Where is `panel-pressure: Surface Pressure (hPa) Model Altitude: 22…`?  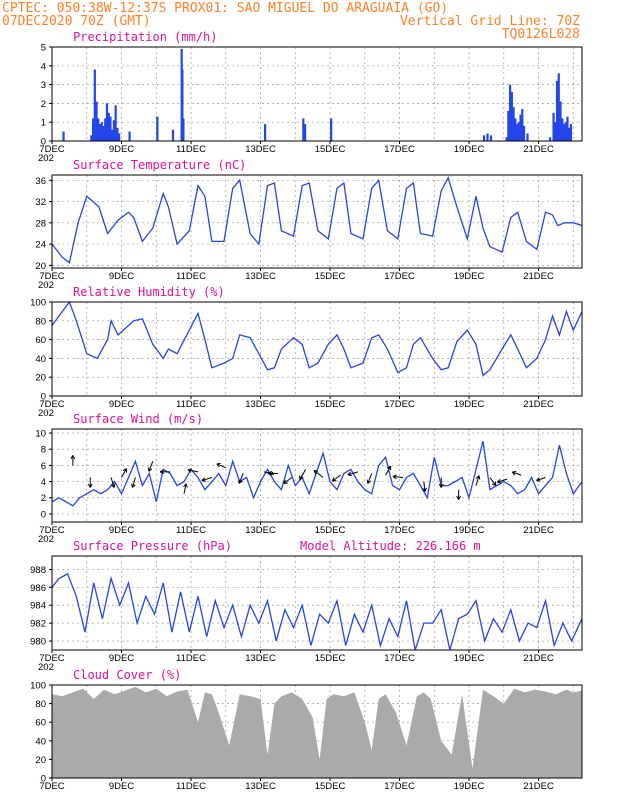
panel-pressure: Surface Pressure (hPa) Model Altitude: 22… is located at coordinates (306, 606).